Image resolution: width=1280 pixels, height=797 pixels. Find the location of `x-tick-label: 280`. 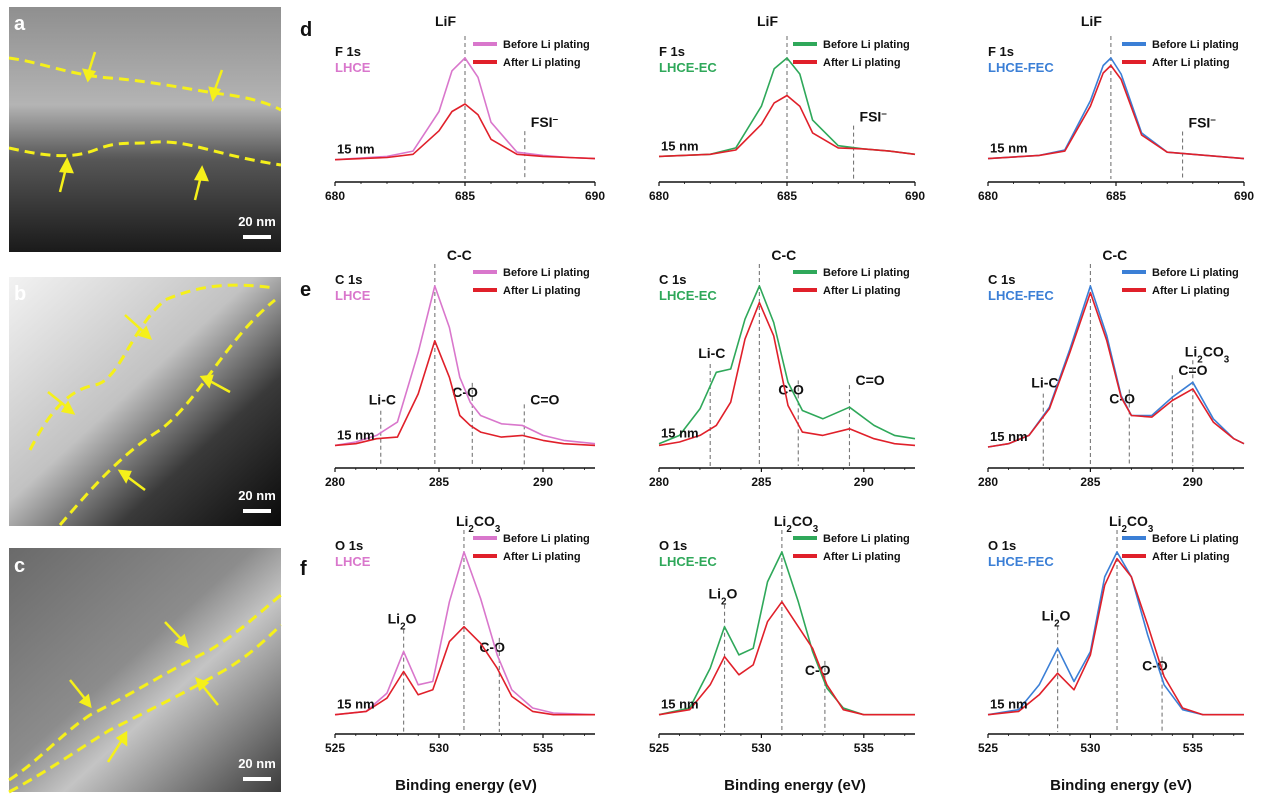

x-tick-label: 280 is located at coordinates (659, 482).